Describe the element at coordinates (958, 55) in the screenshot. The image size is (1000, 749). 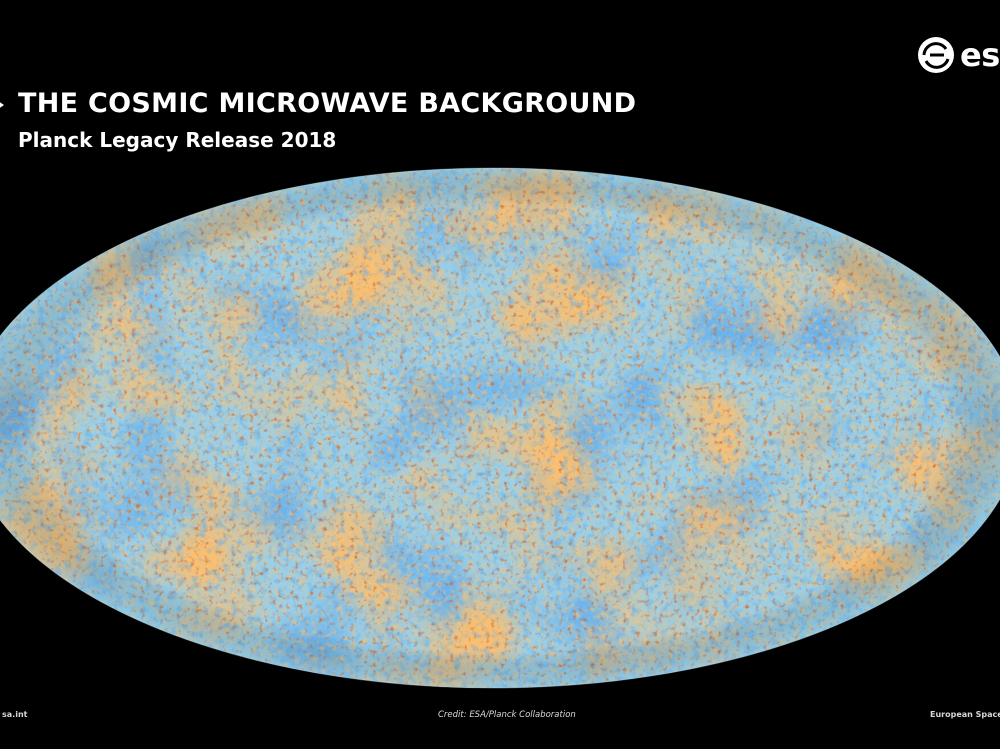
I see `esa-logo: esa` at that location.